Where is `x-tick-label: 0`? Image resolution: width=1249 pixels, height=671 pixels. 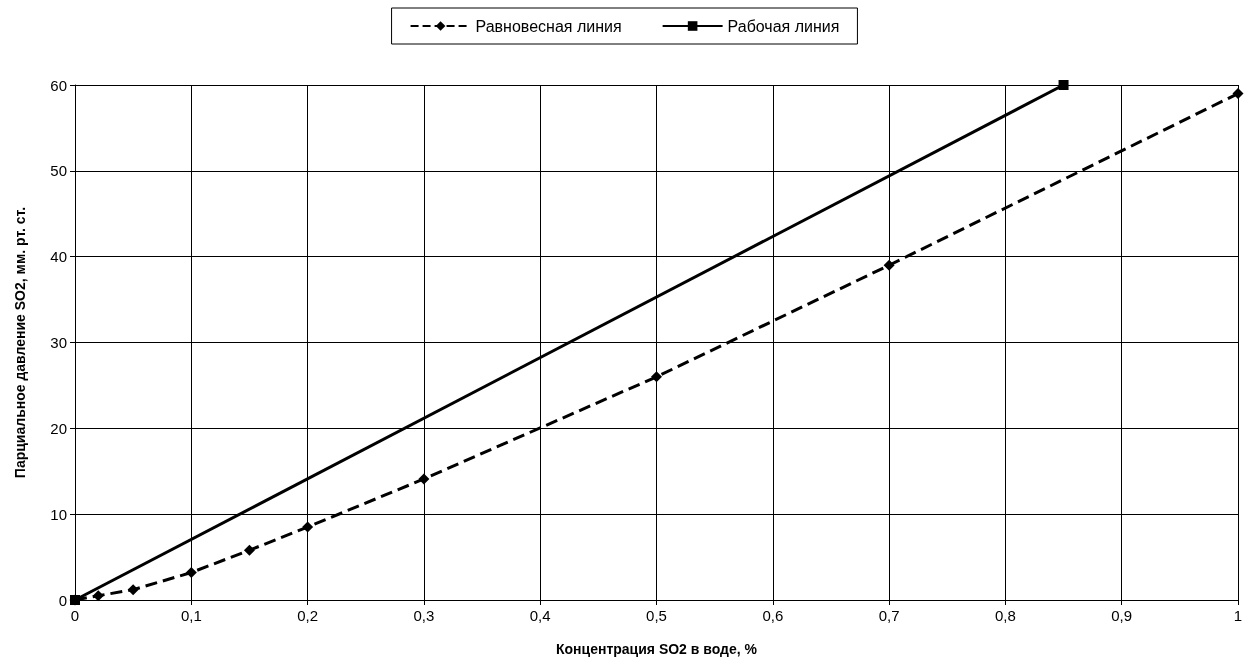
x-tick-label: 0 is located at coordinates (75, 615).